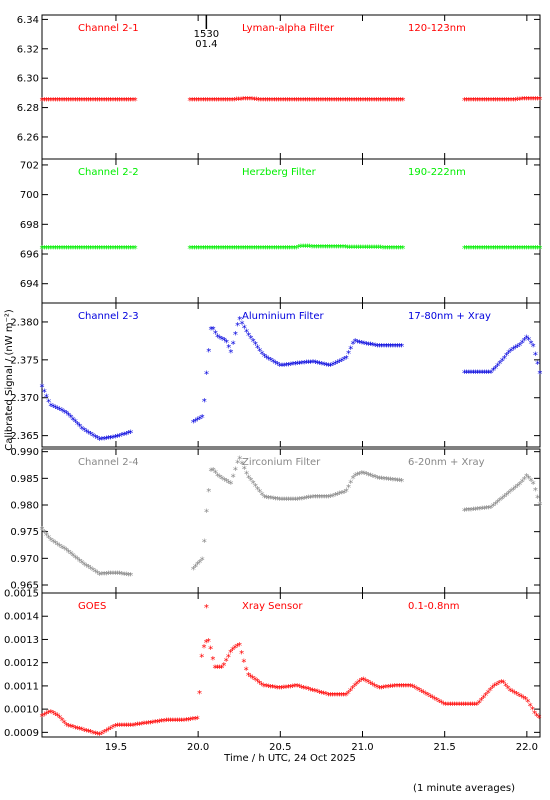 This screenshot has height=800, width=550. What do you see at coordinates (198, 747) in the screenshot?
I see `x-tick-label: 20.0` at bounding box center [198, 747].